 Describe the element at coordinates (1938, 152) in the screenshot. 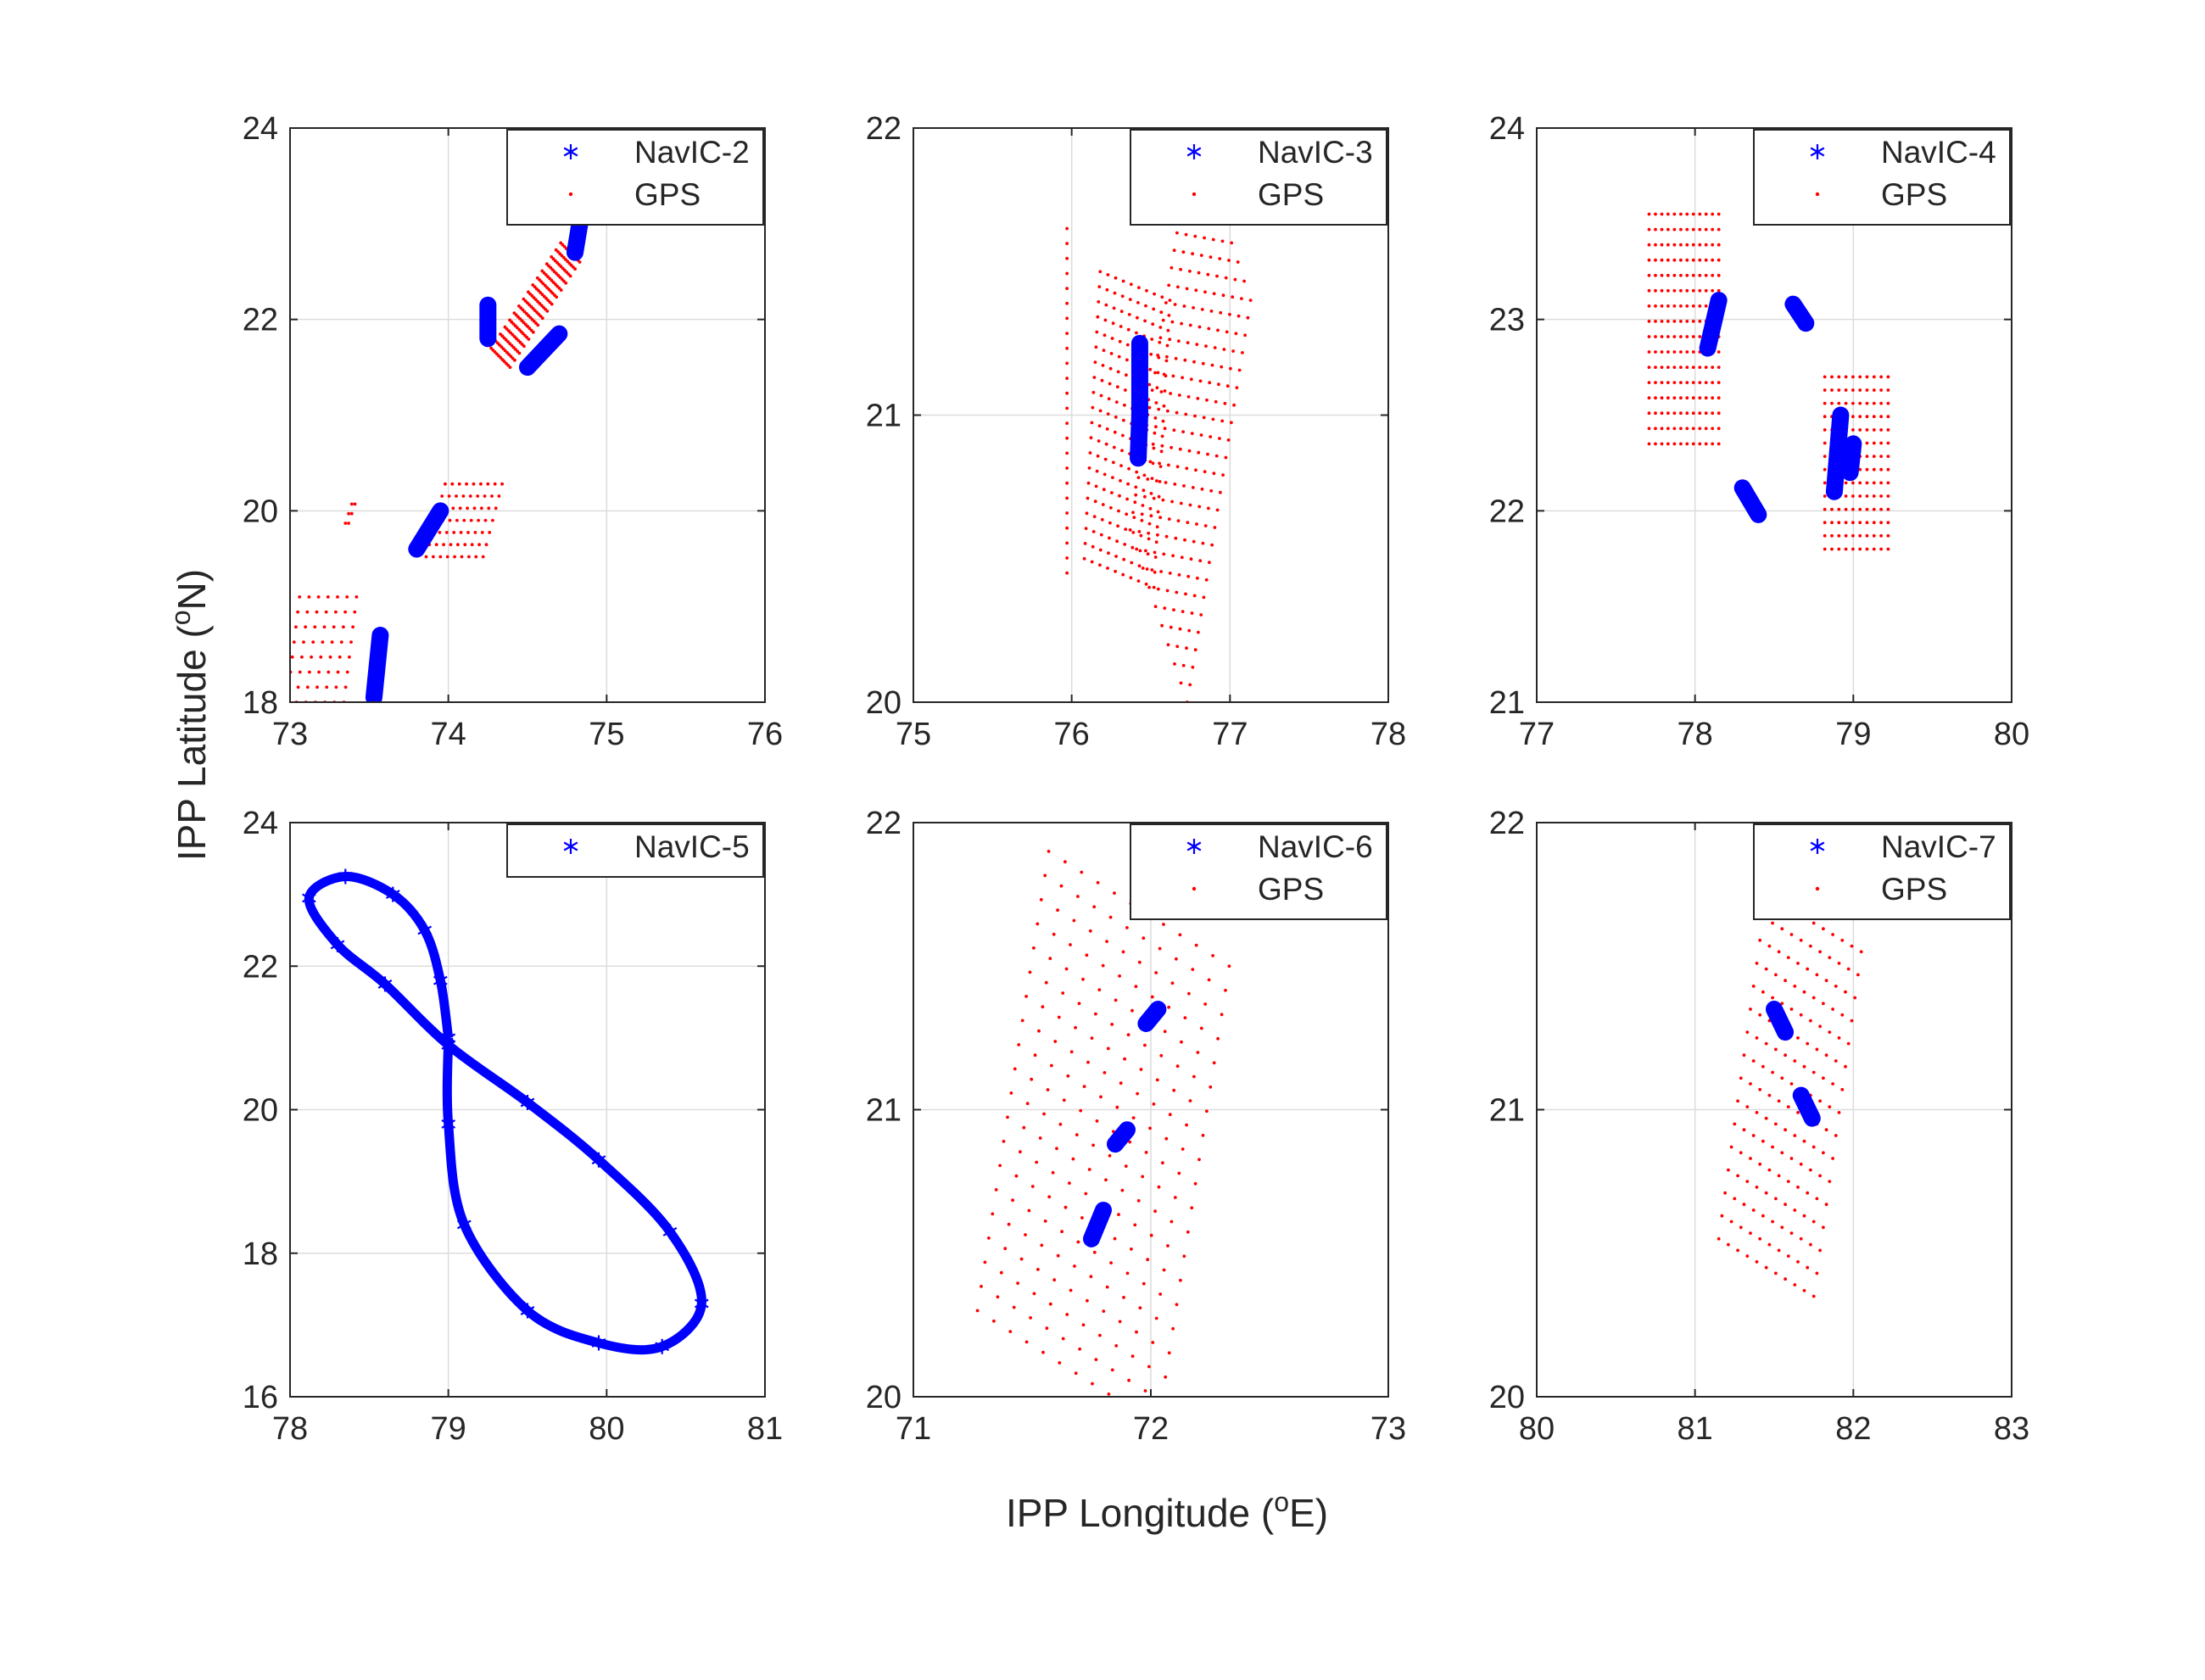

I see `legend-label: NavIC-4` at that location.